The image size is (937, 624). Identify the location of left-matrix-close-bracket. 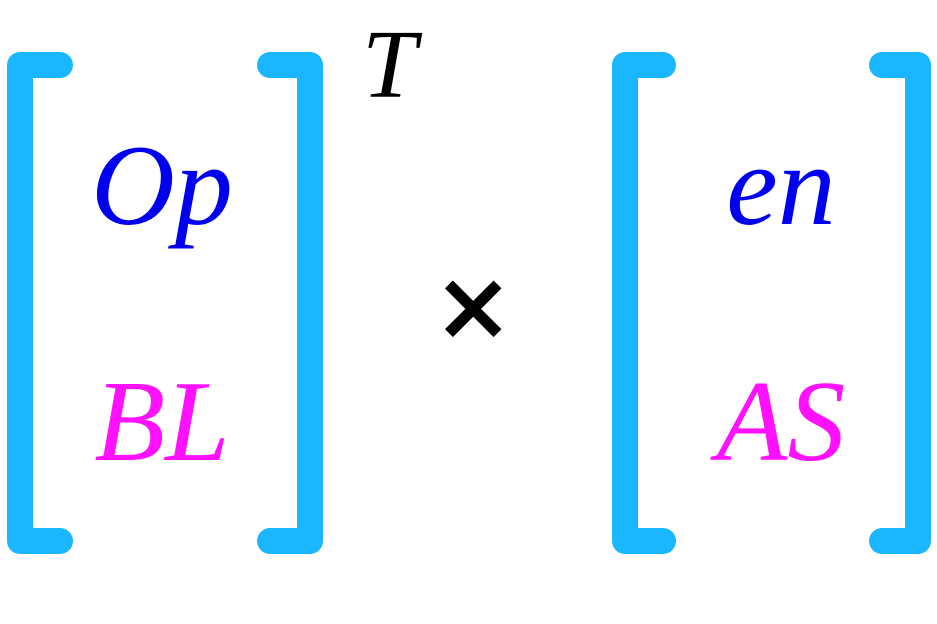
(290, 303).